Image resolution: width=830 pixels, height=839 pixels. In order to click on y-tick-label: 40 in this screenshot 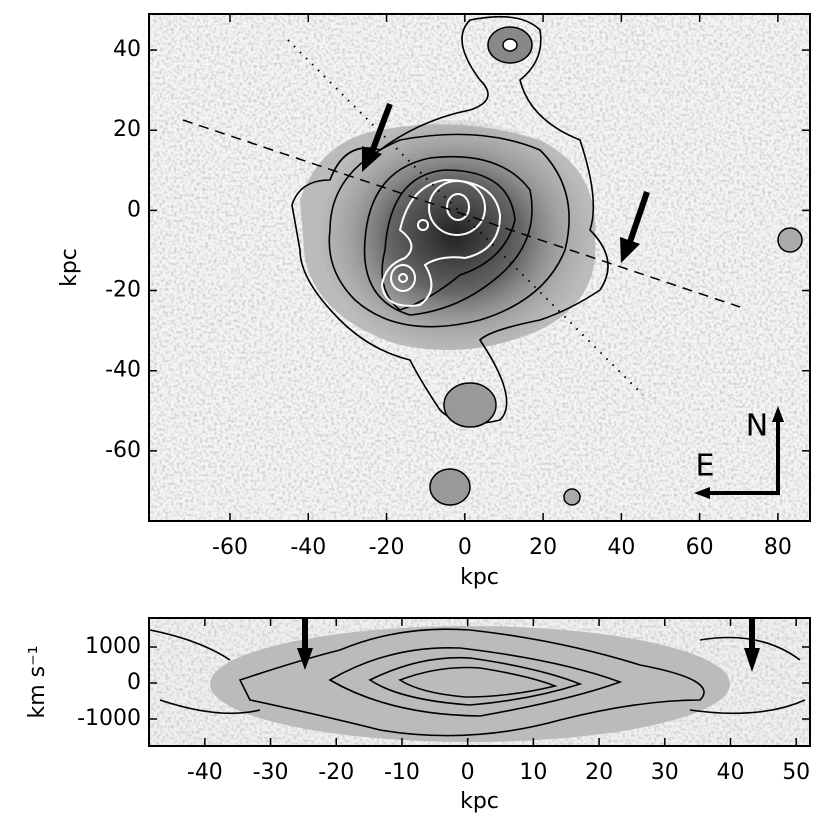, I will do `click(127, 49)`.